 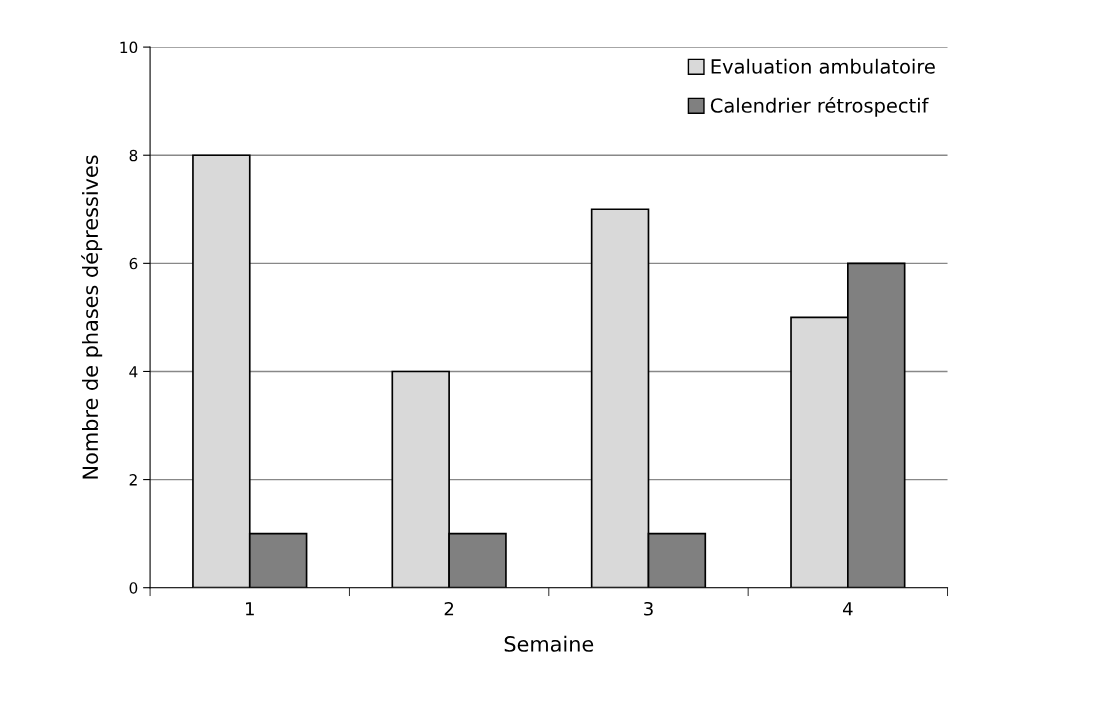 I want to click on x-axis-title: Semaine, so click(x=549, y=643).